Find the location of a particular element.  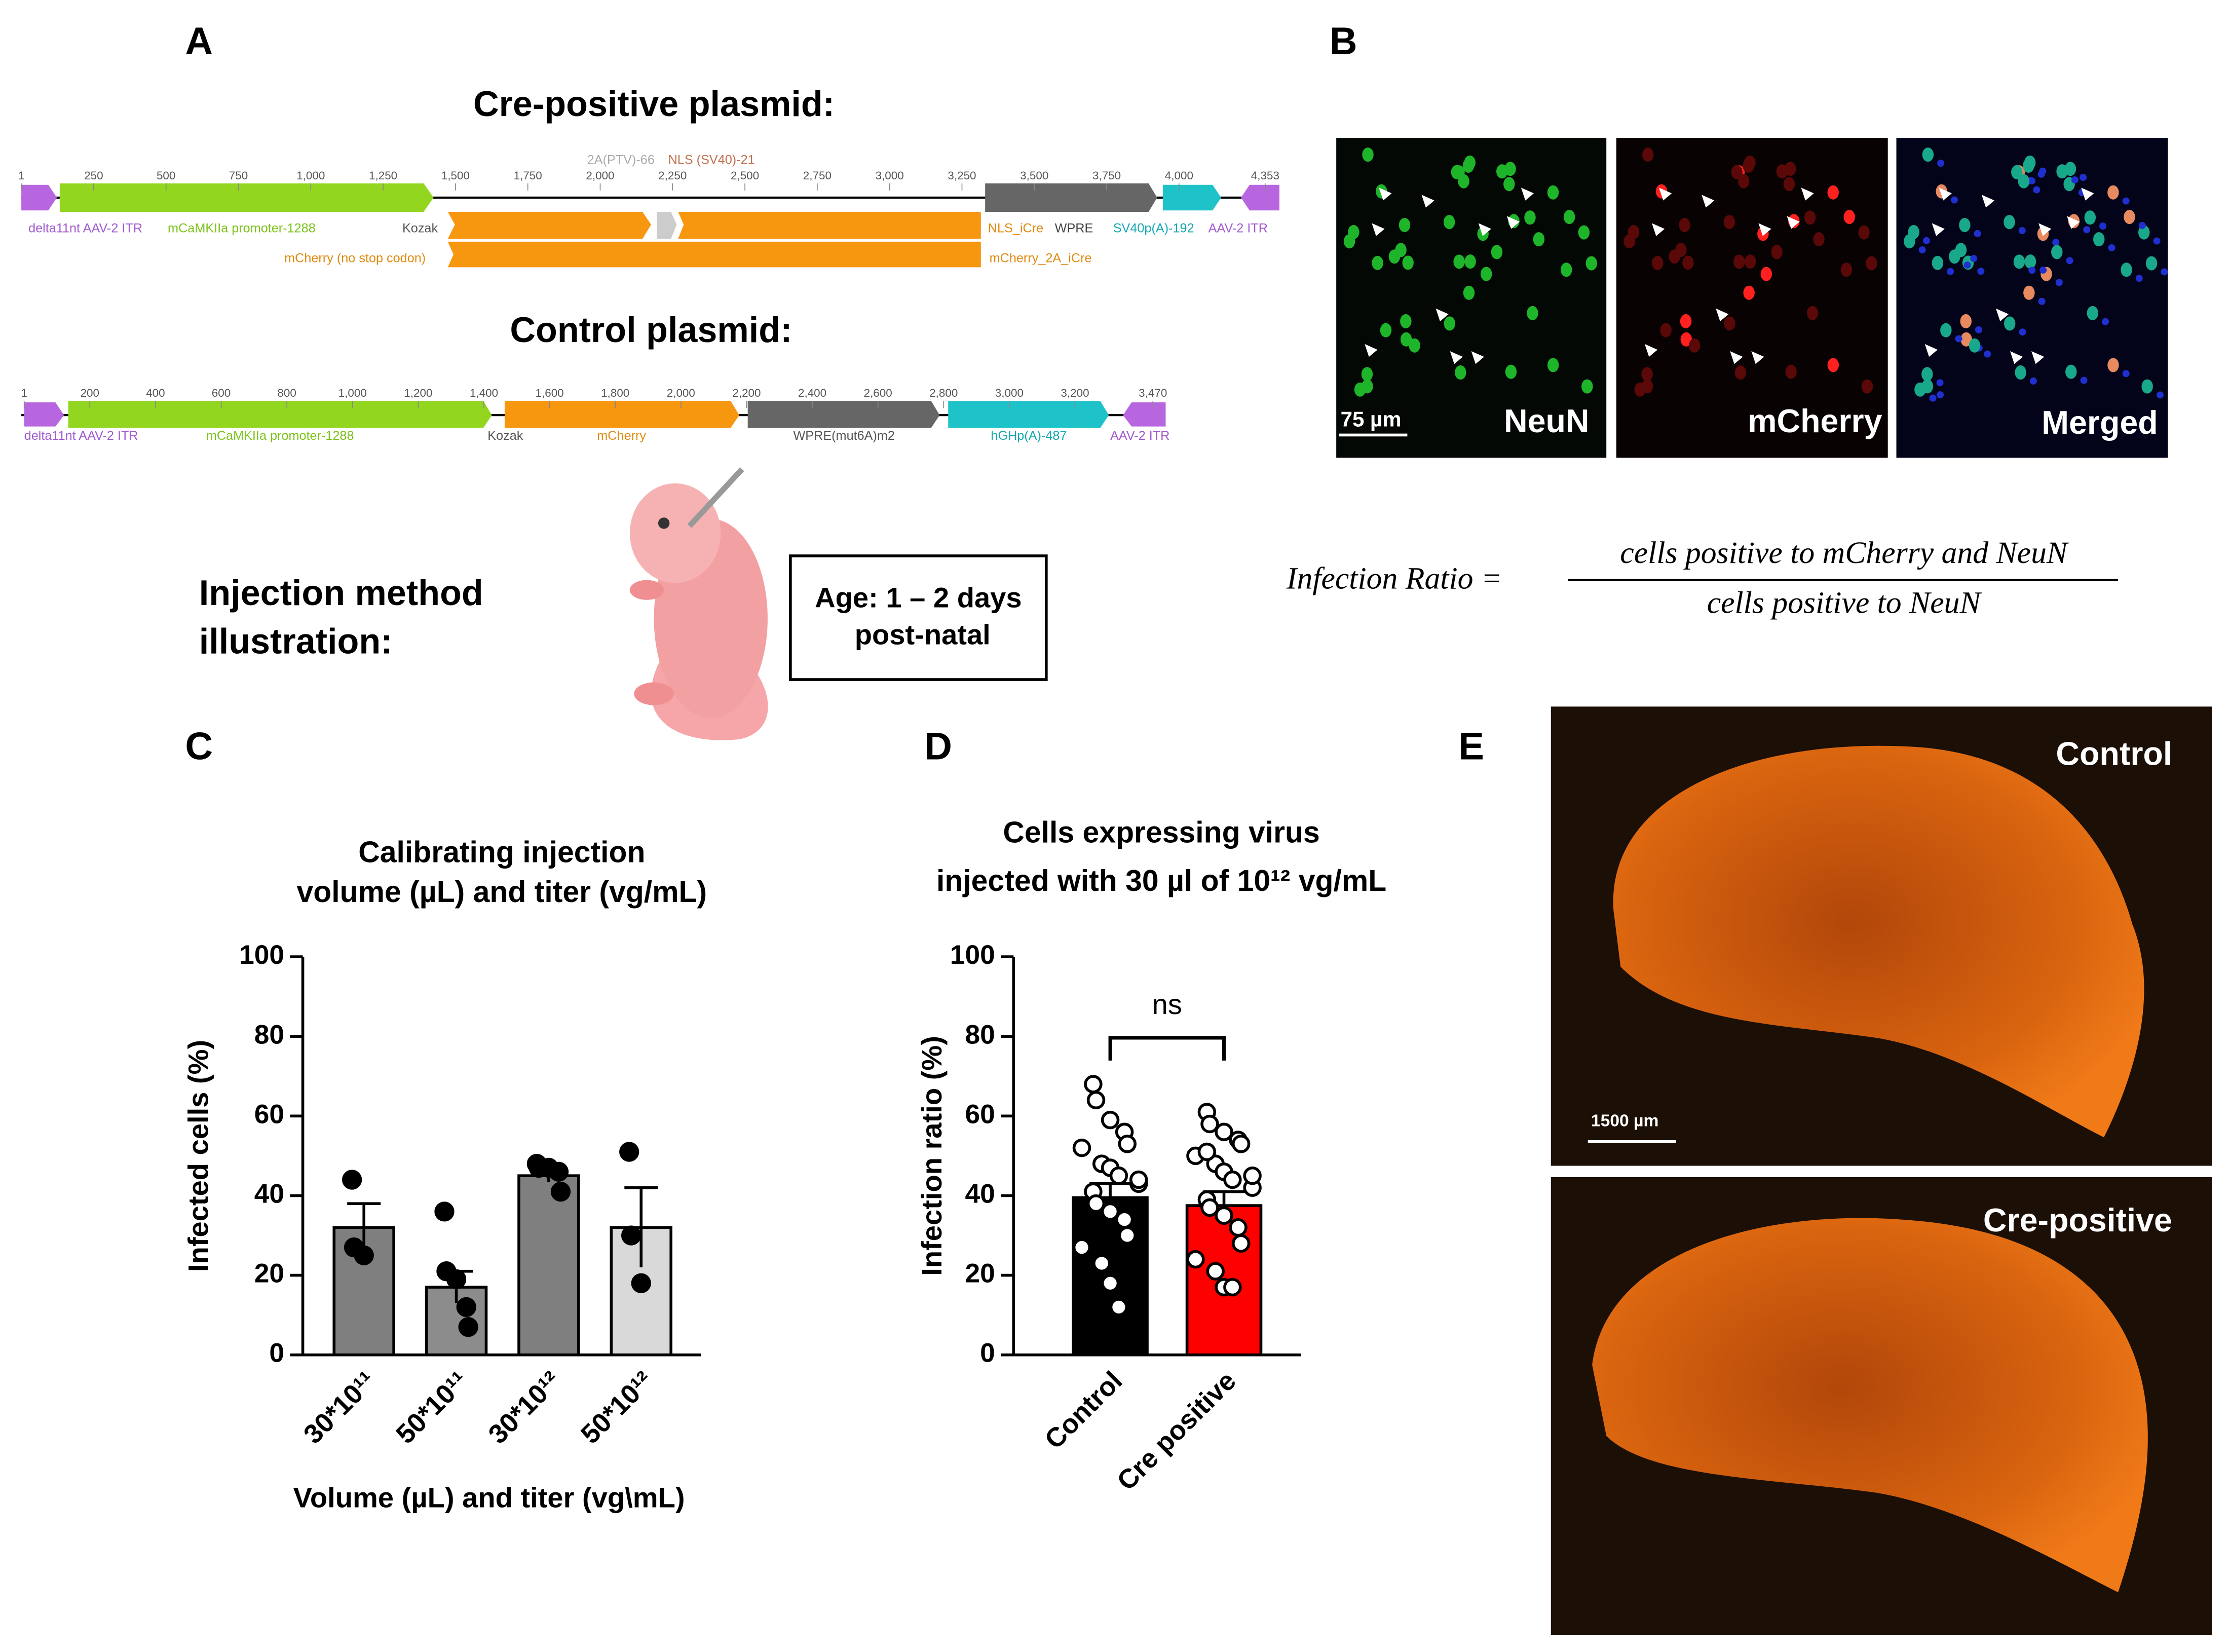

mouse-eye is located at coordinates (664, 523).